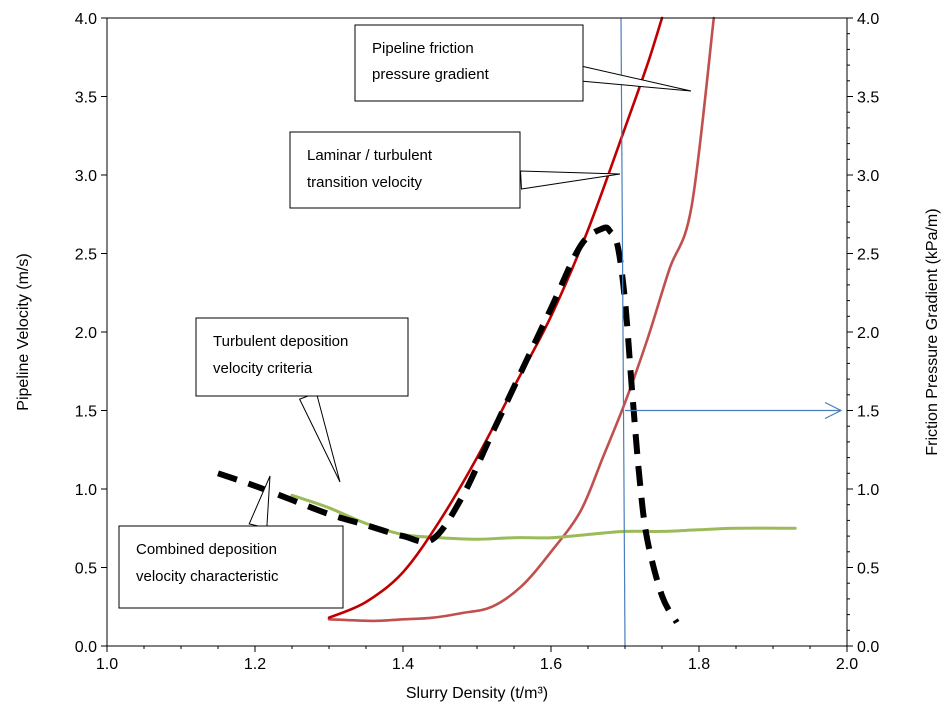 The height and width of the screenshot is (708, 946). What do you see at coordinates (423, 48) in the screenshot?
I see `callout-text-line: Pipeline friction` at bounding box center [423, 48].